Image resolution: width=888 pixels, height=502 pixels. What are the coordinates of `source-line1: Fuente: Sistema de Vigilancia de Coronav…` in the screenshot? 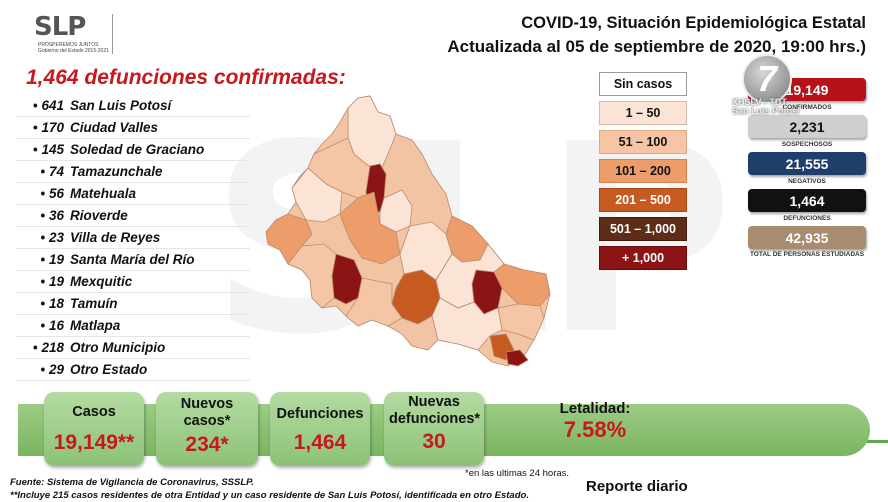 It's located at (132, 482).